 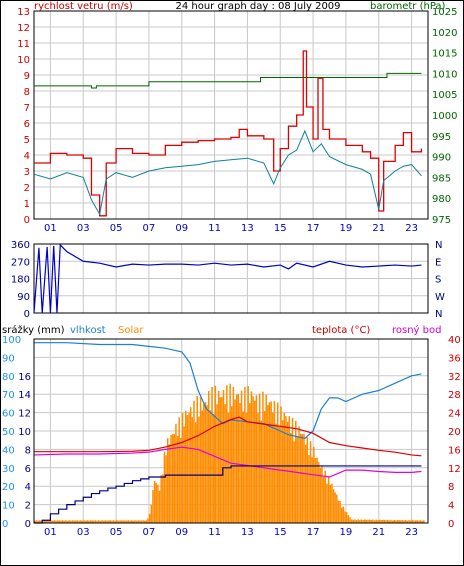 I want to click on series-rain, so click(x=228, y=494).